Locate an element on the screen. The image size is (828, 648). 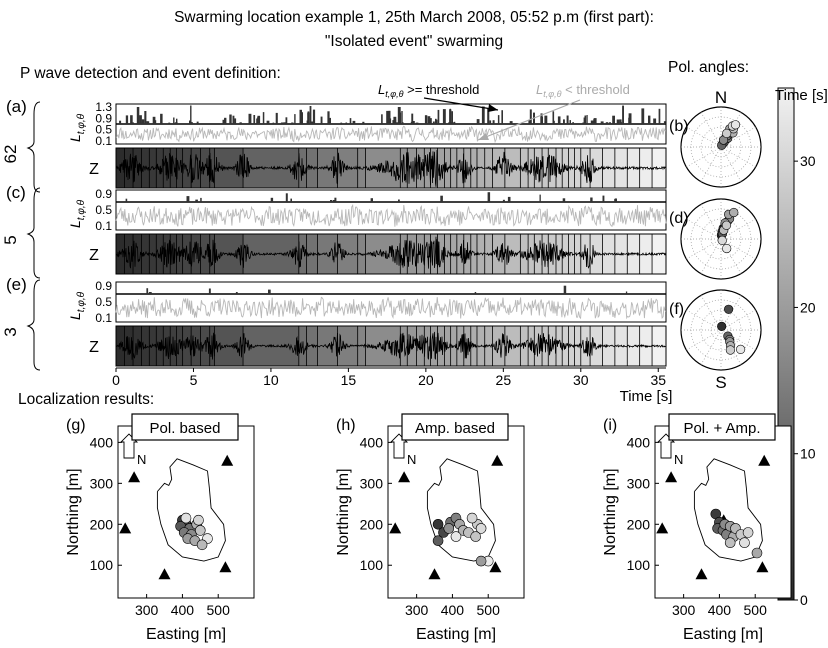
time-tick-label: 0 is located at coordinates (116, 380).